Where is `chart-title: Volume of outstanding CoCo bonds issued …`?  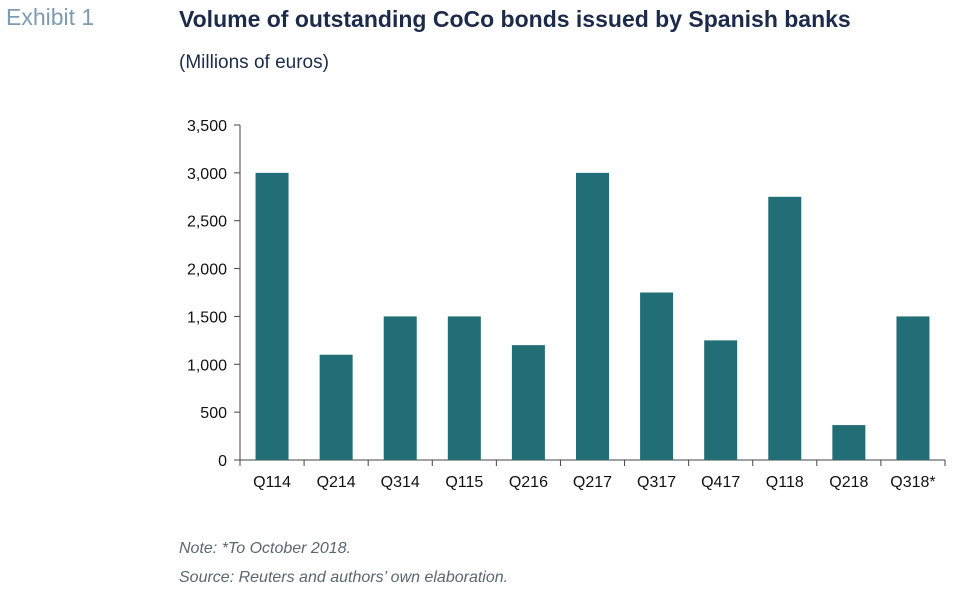
chart-title: Volume of outstanding CoCo bonds issued … is located at coordinates (515, 19).